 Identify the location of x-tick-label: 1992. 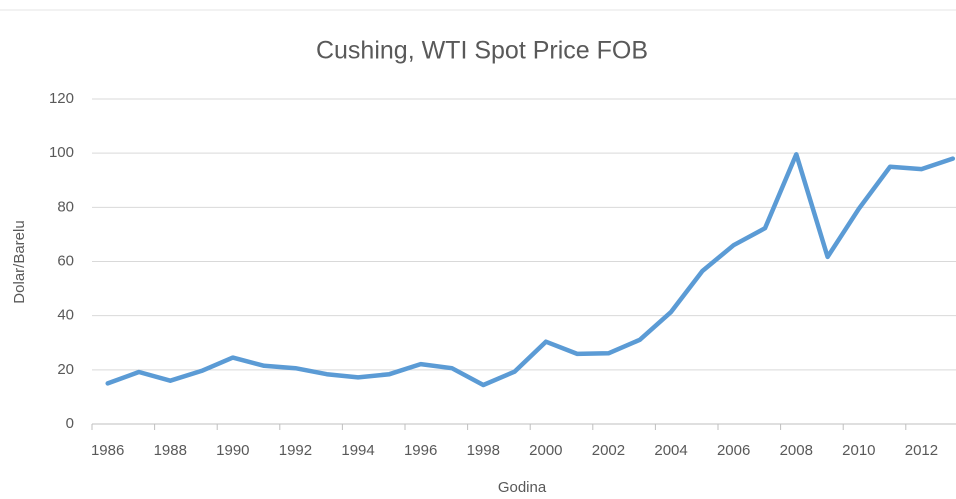
(295, 450).